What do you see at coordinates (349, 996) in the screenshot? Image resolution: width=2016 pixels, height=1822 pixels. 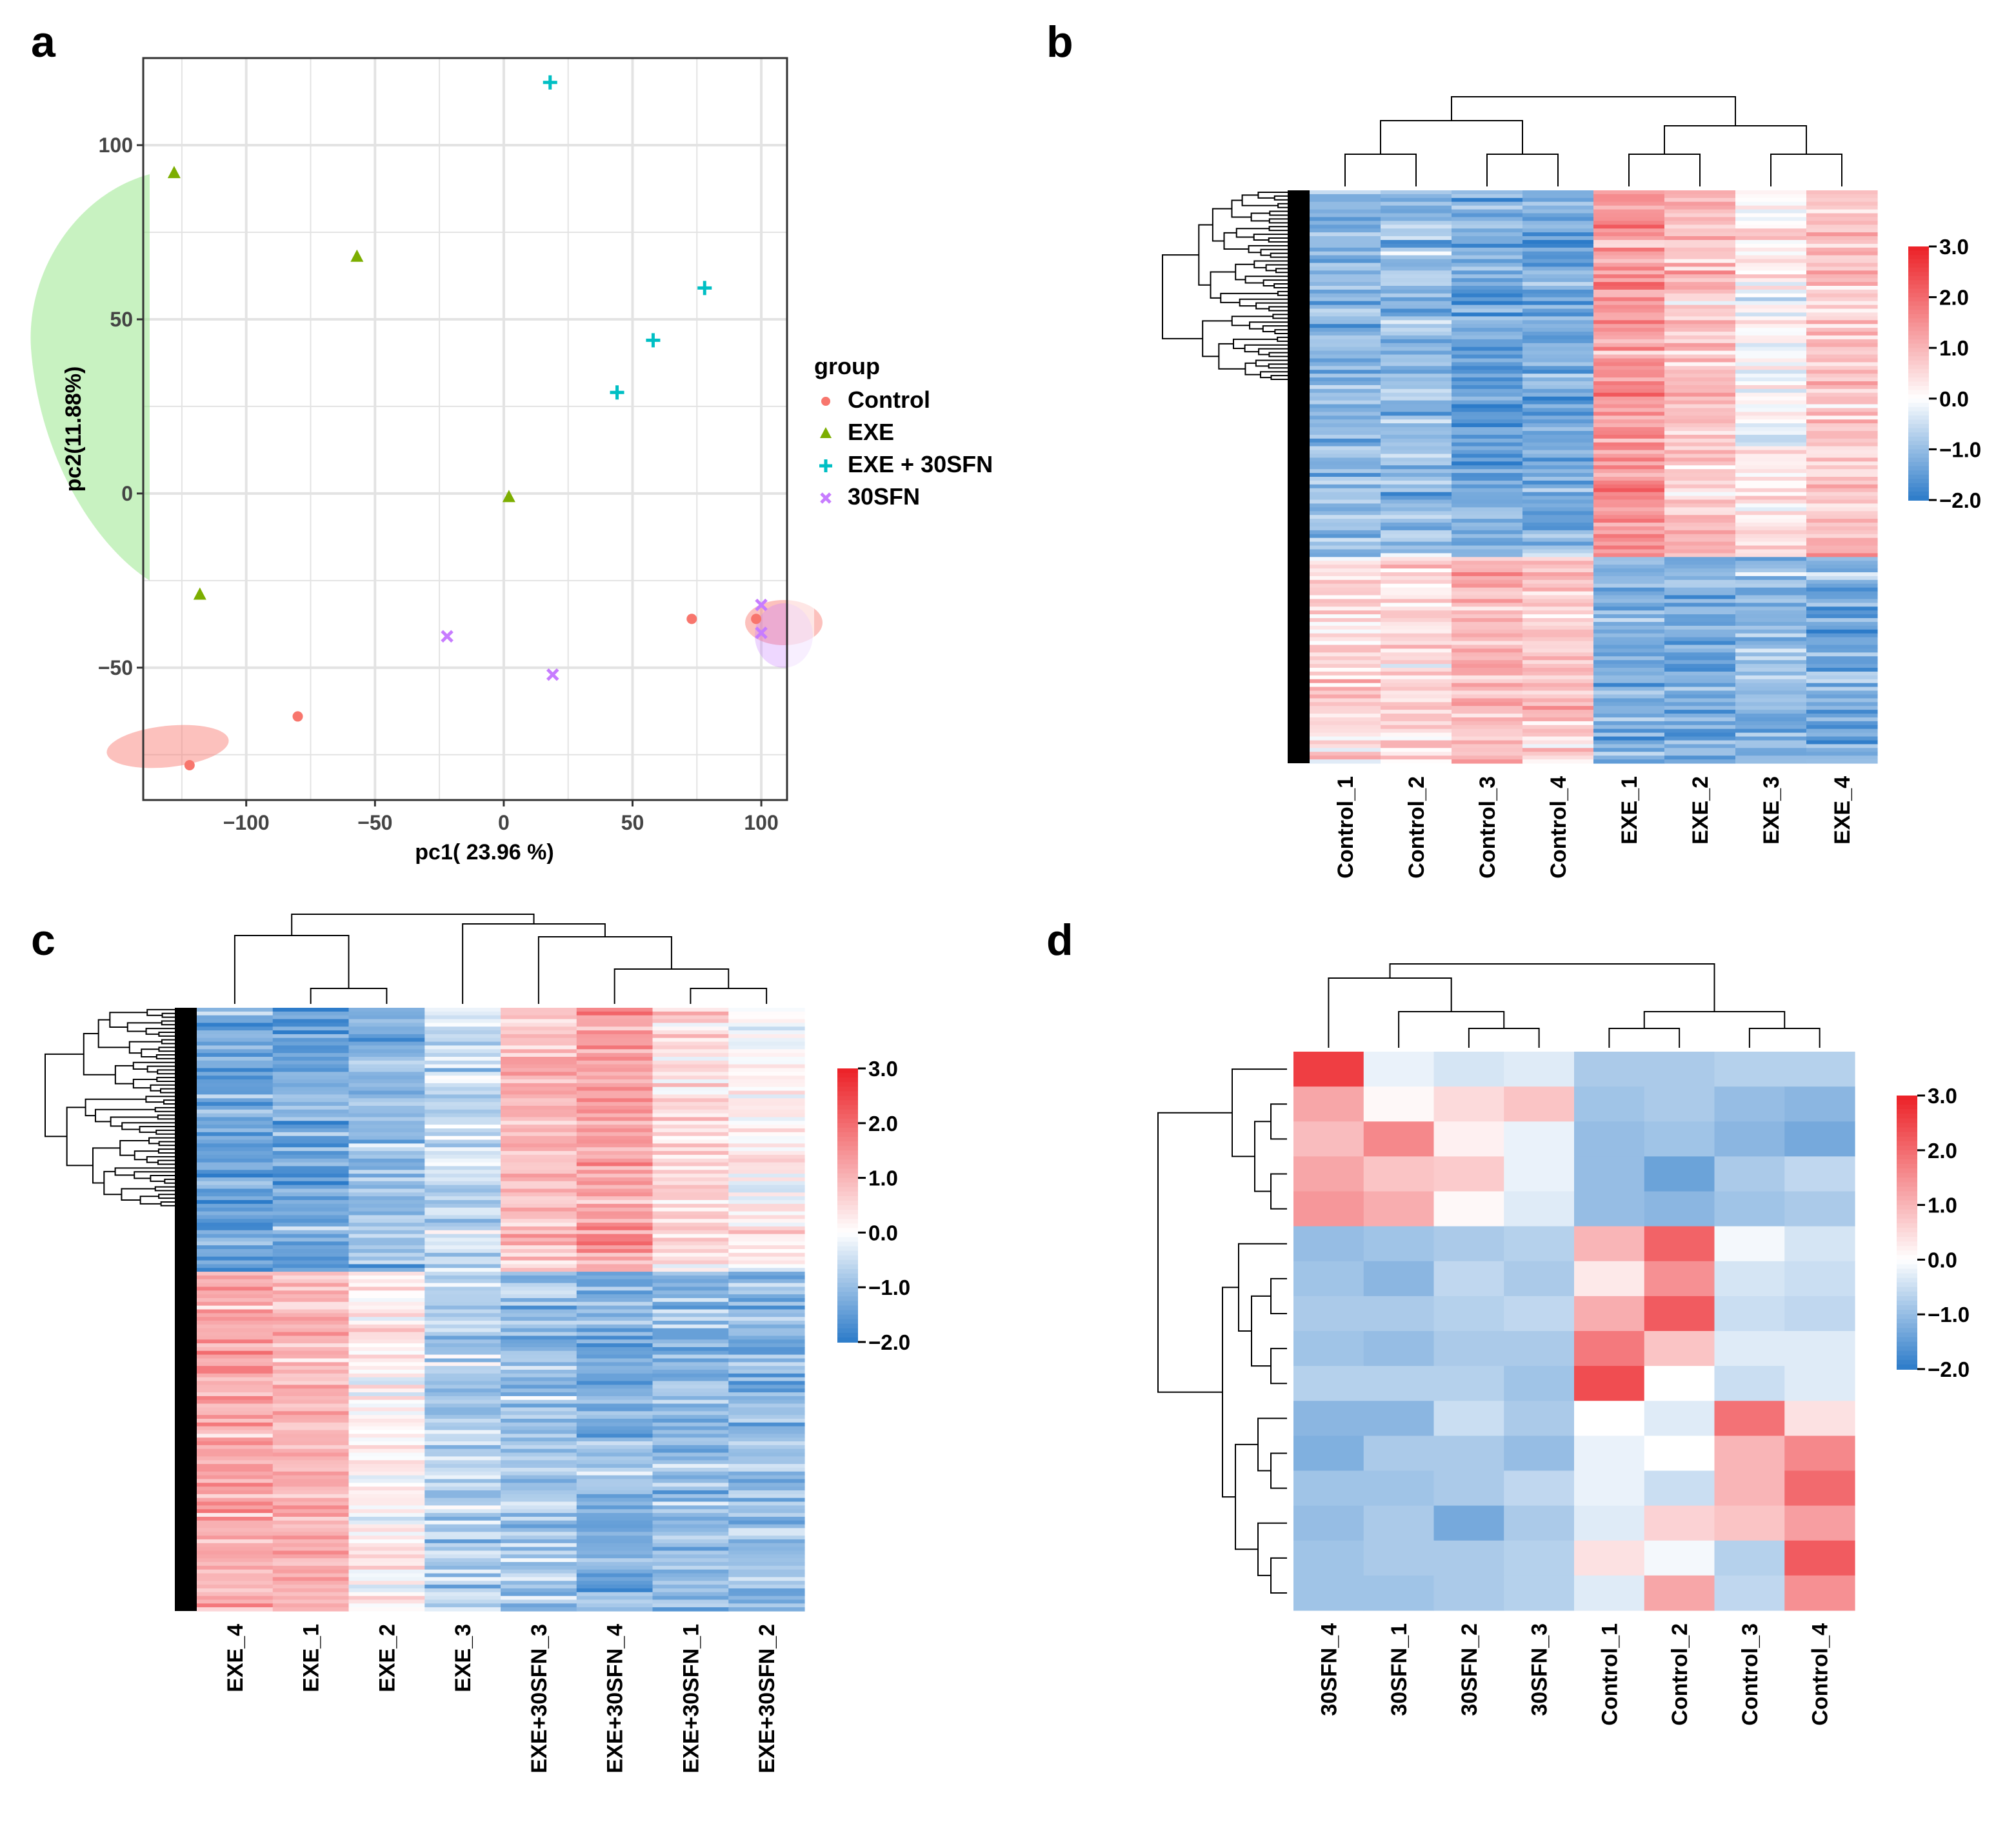 I see `heatmap-c-col-dendrogram` at bounding box center [349, 996].